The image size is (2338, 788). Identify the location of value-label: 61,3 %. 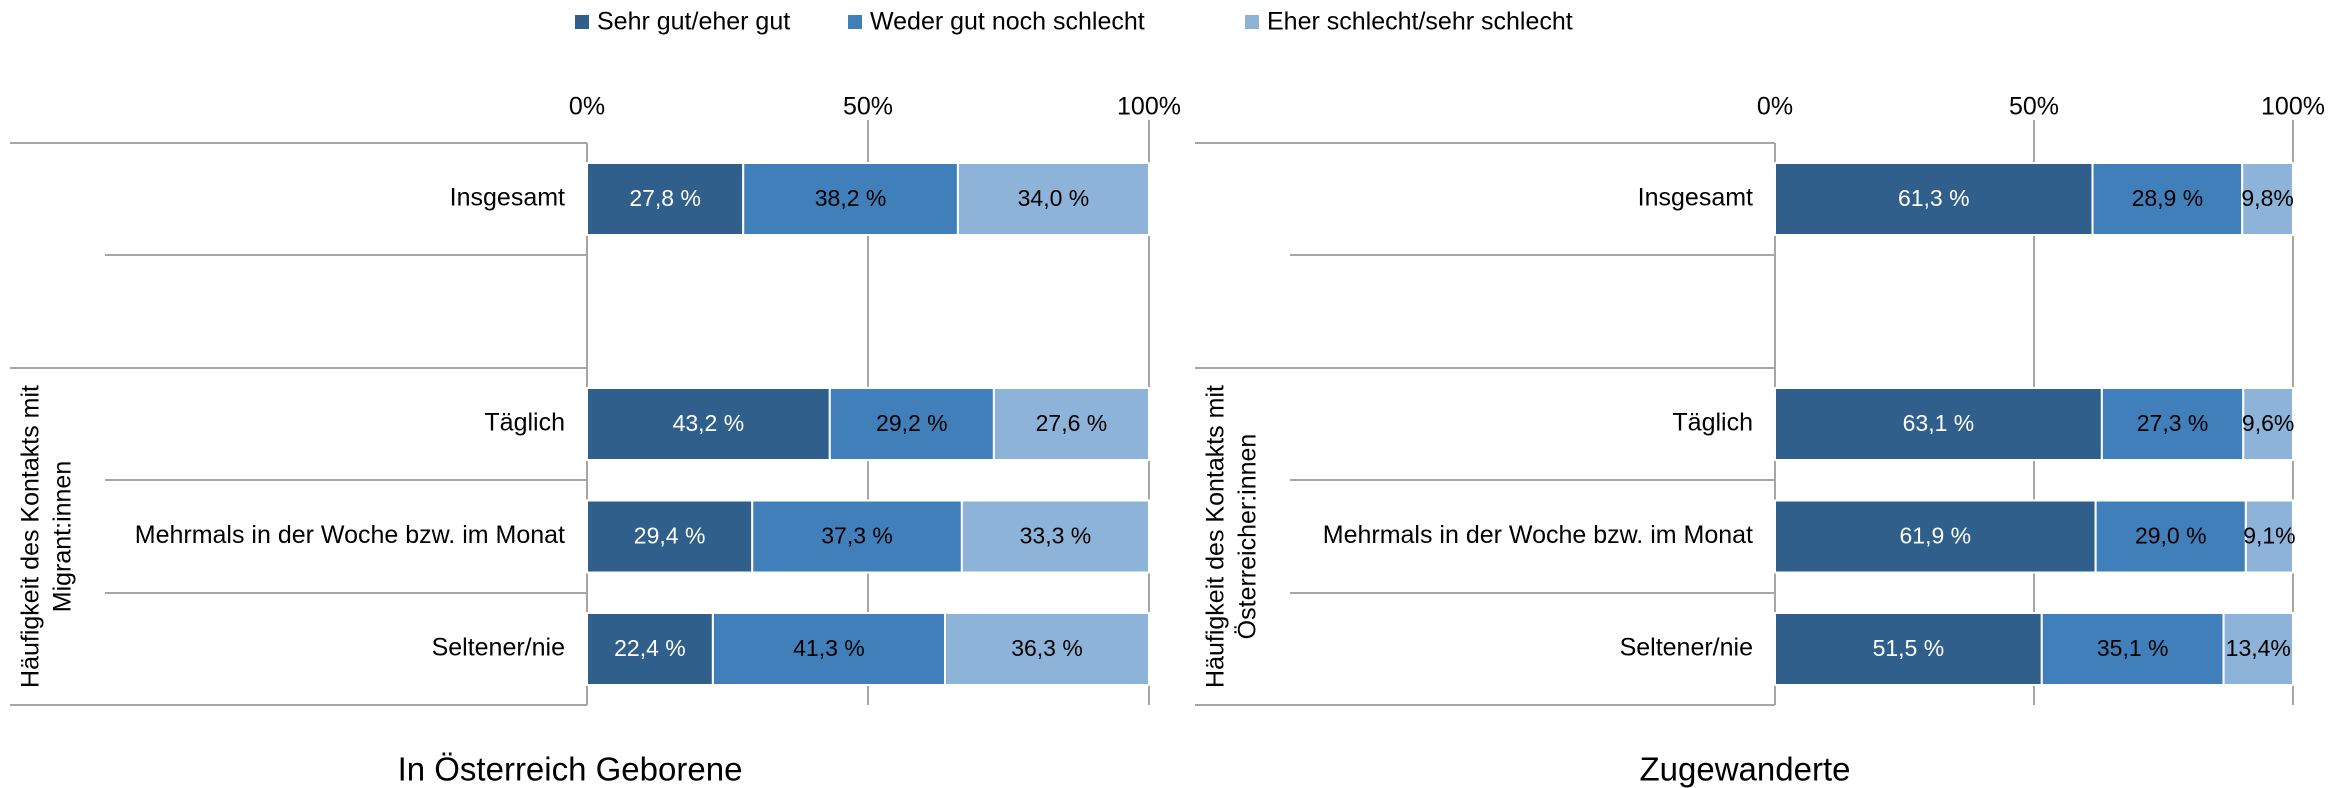
(1934, 198).